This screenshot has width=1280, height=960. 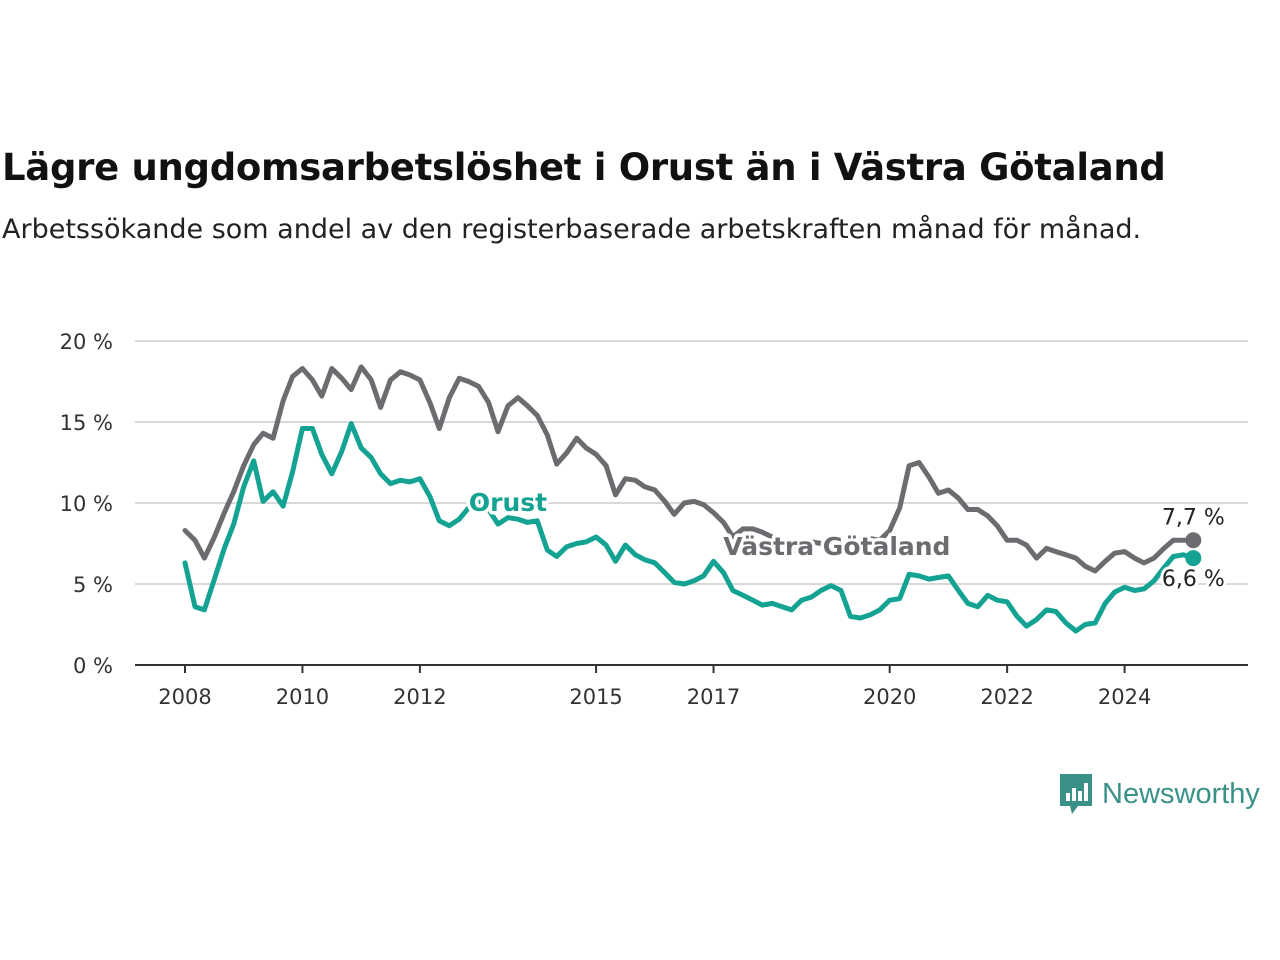 I want to click on newsworthy-logo-icon, so click(x=1076, y=794).